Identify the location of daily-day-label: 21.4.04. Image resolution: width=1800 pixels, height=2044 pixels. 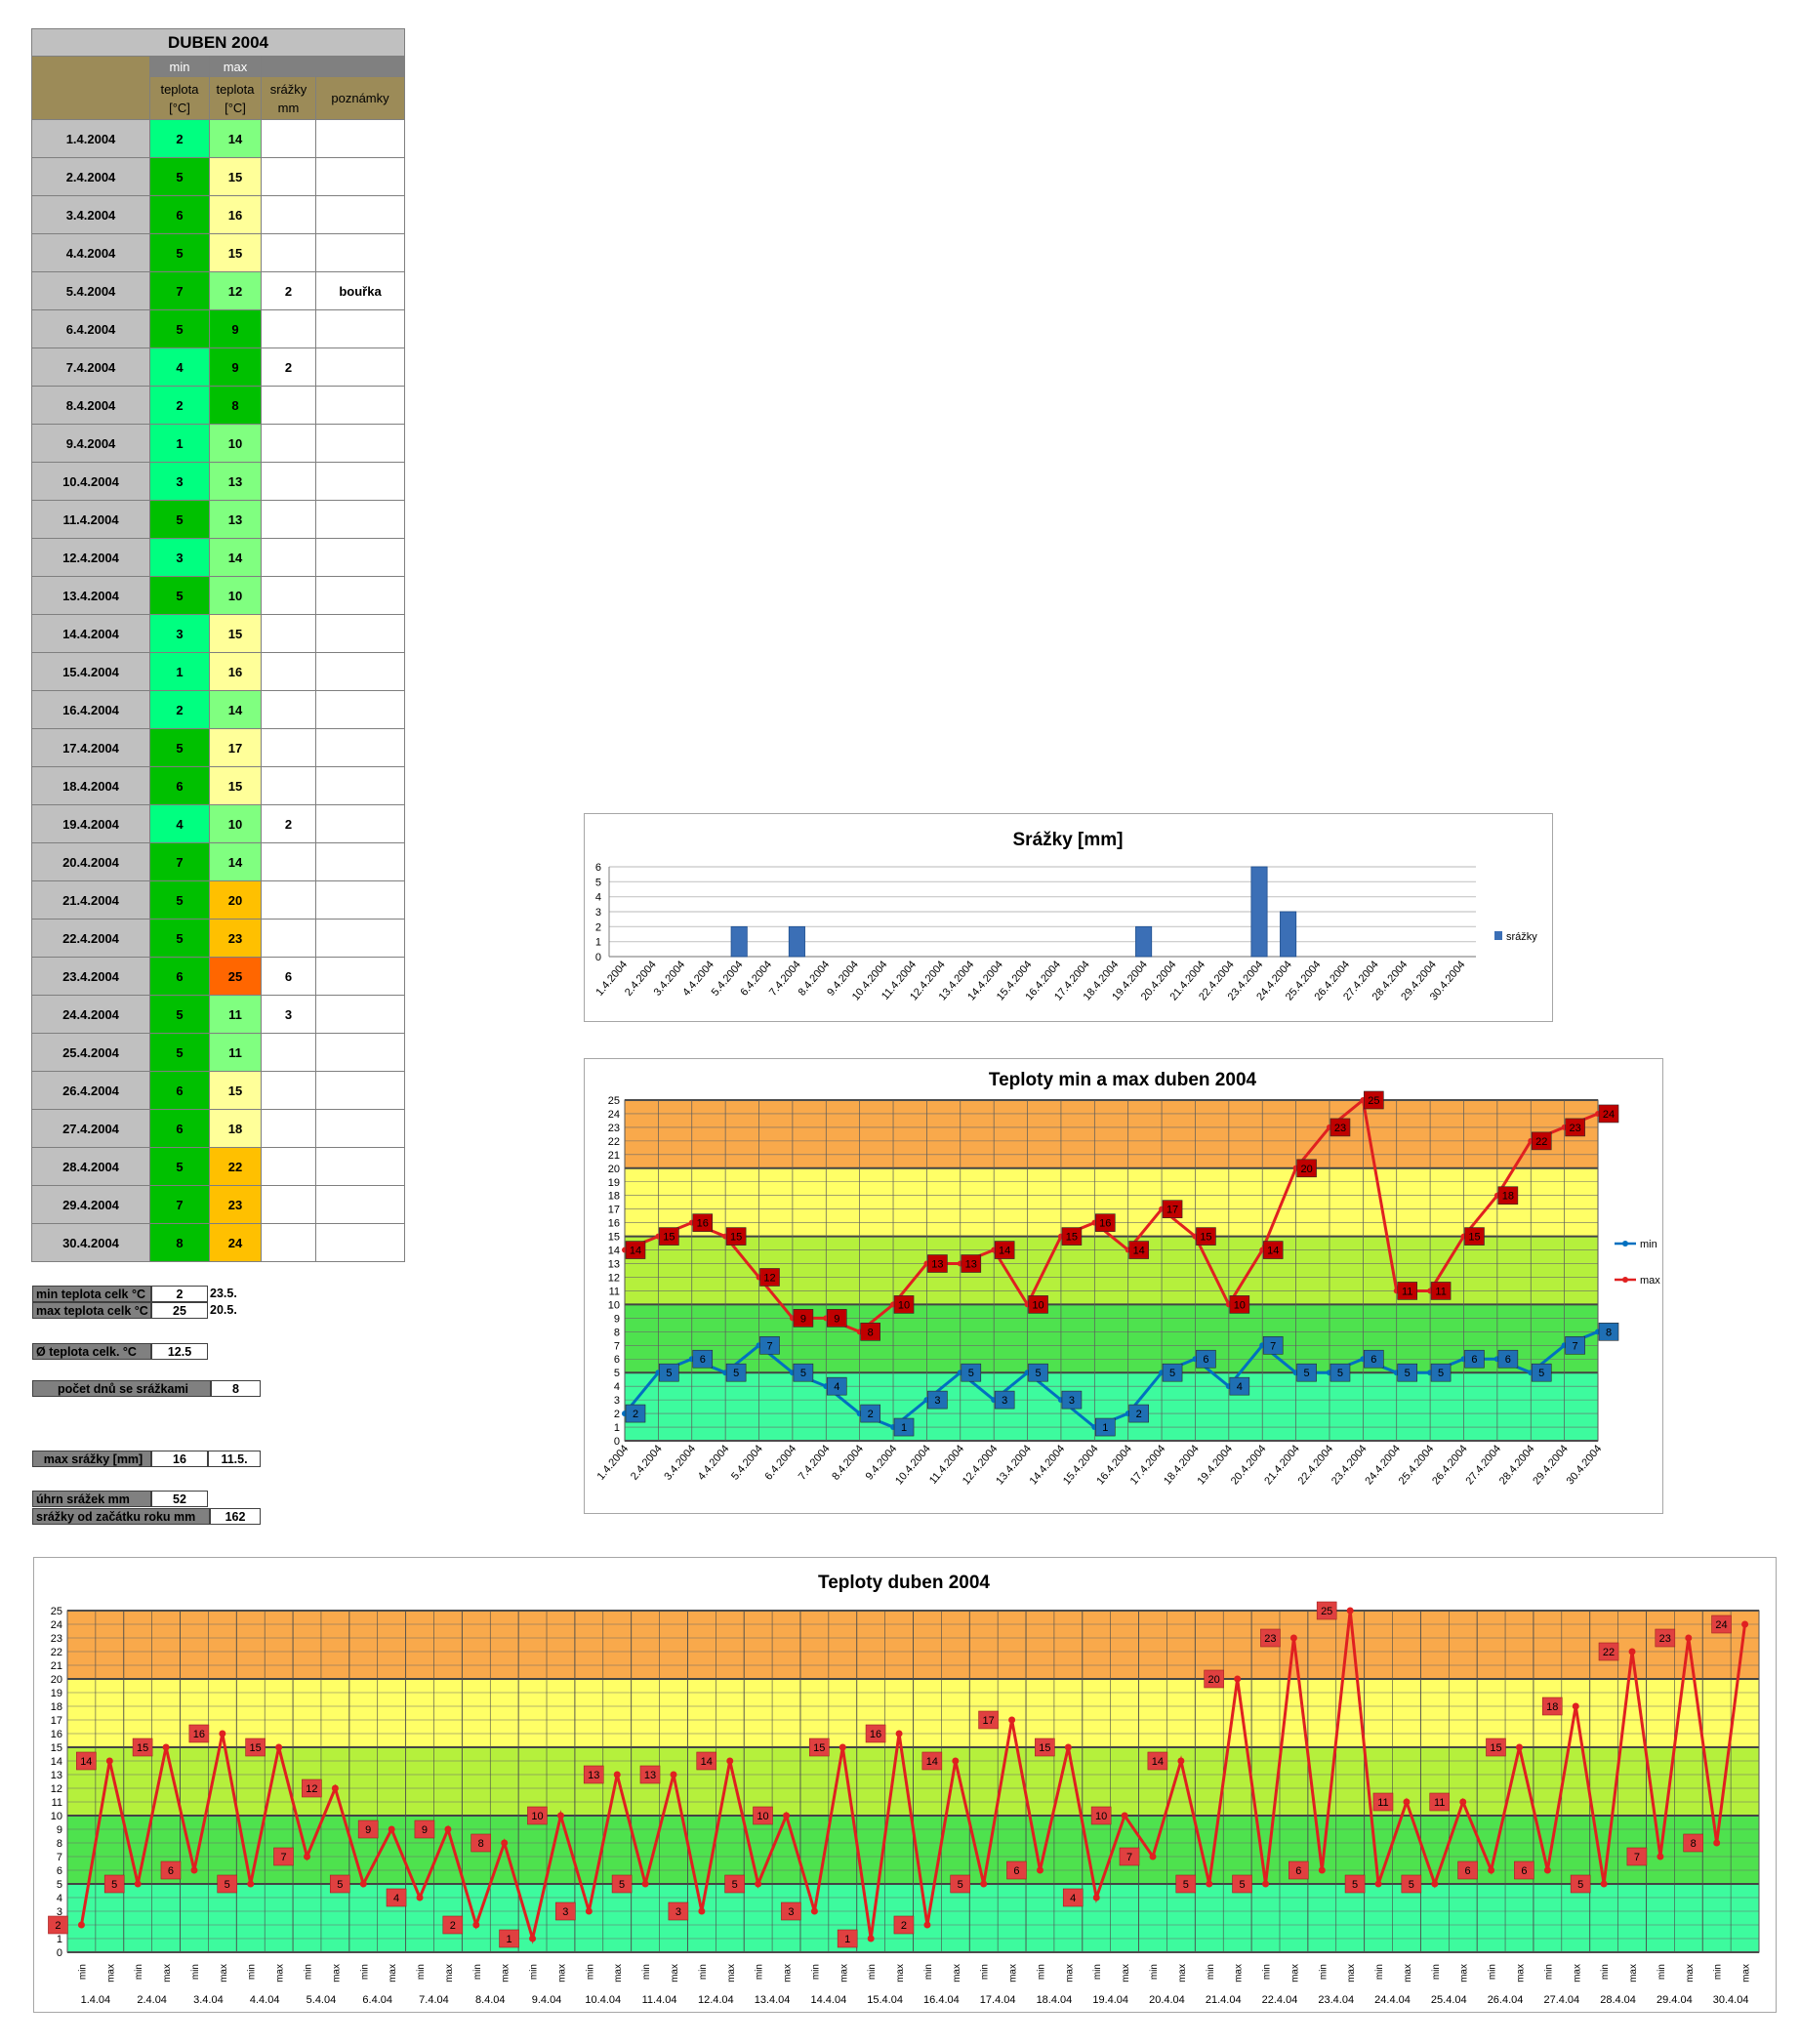
(1224, 2000).